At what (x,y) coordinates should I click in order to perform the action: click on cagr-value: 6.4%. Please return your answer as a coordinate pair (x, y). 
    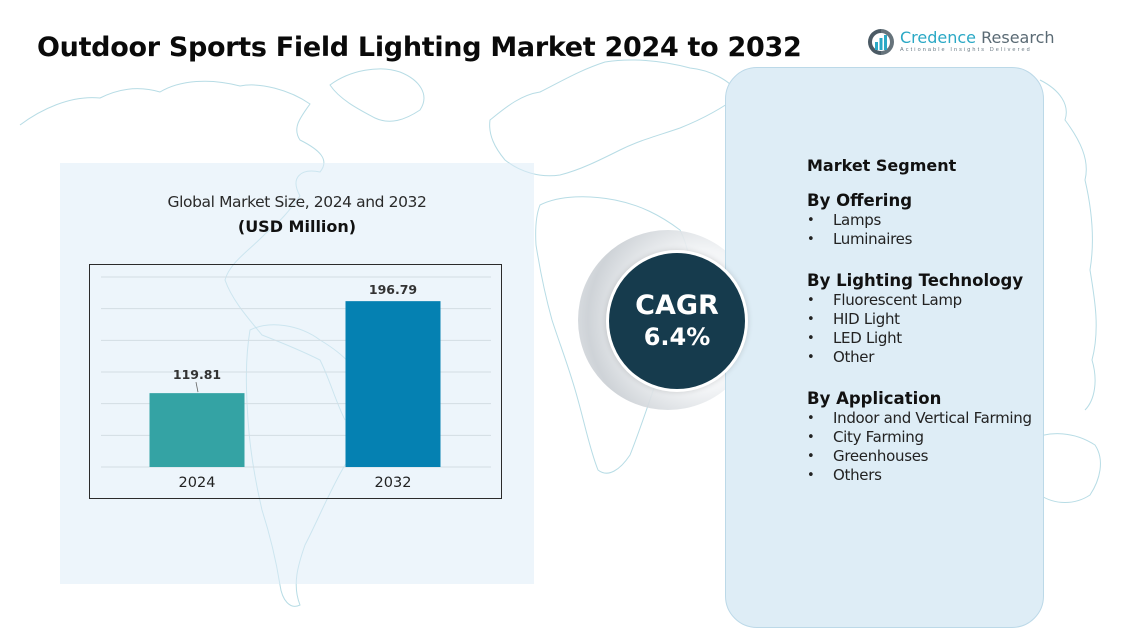
    Looking at the image, I should click on (677, 337).